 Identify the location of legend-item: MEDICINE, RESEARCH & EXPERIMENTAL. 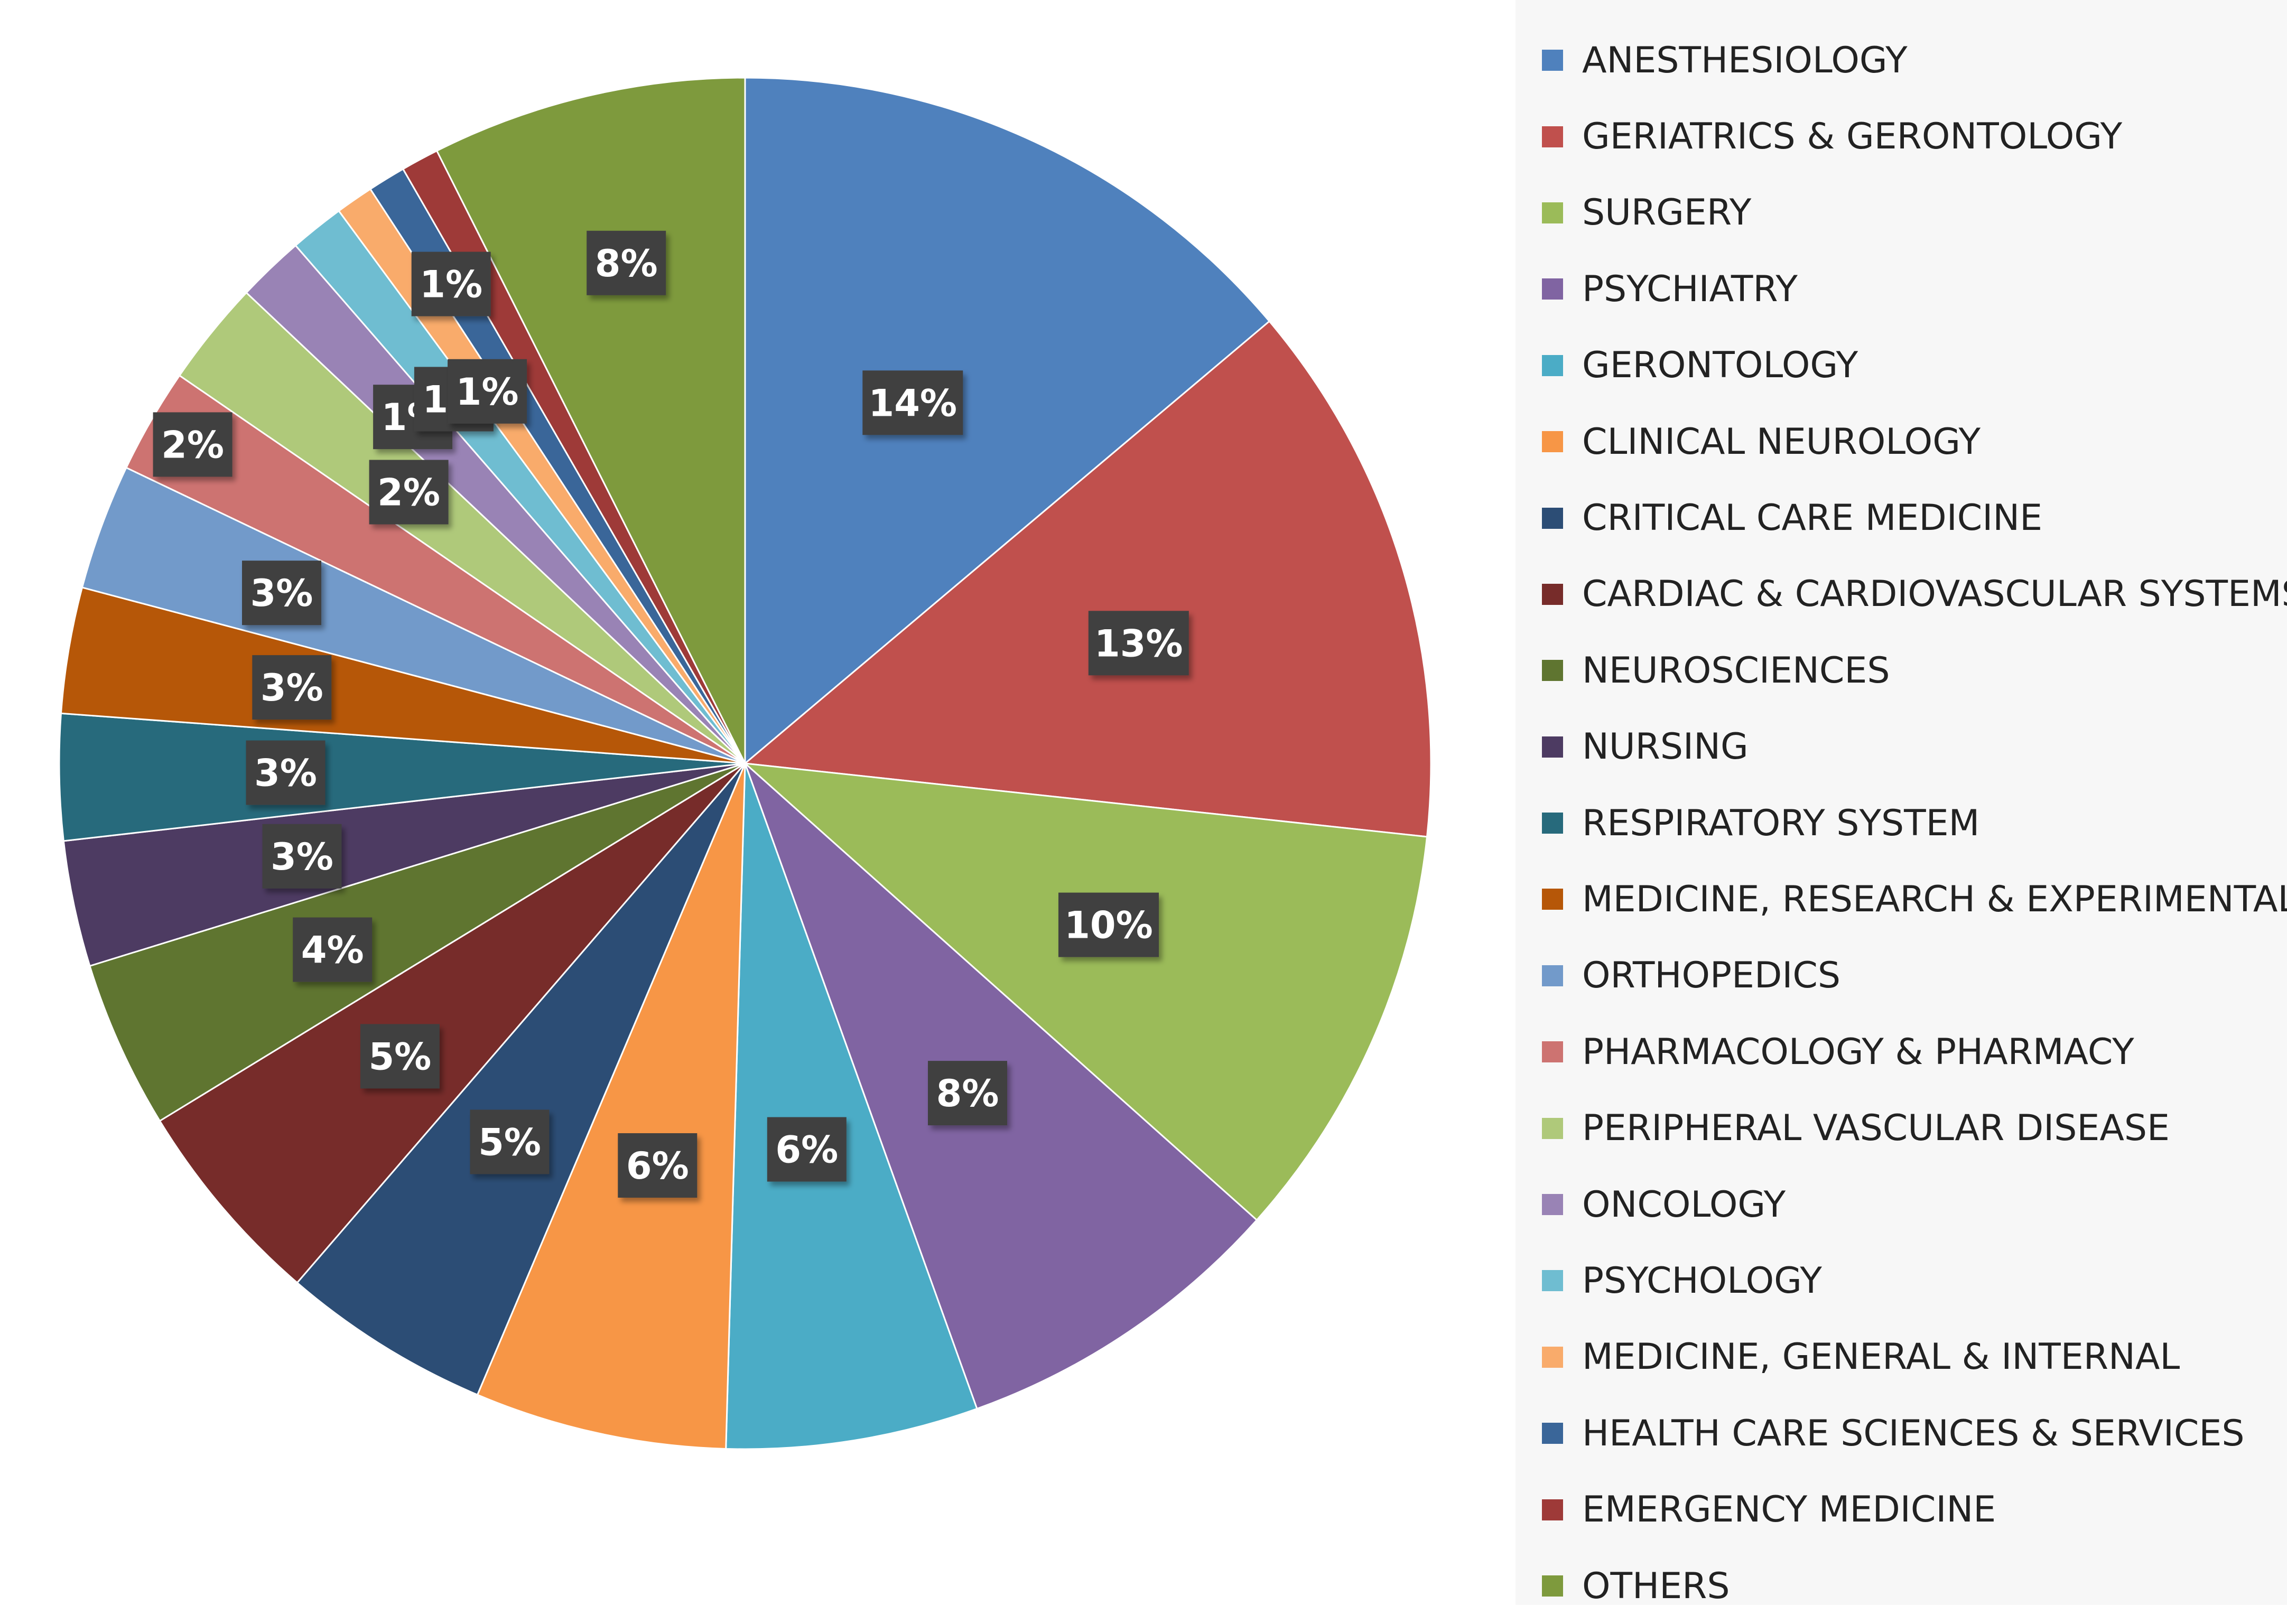
(1915, 899).